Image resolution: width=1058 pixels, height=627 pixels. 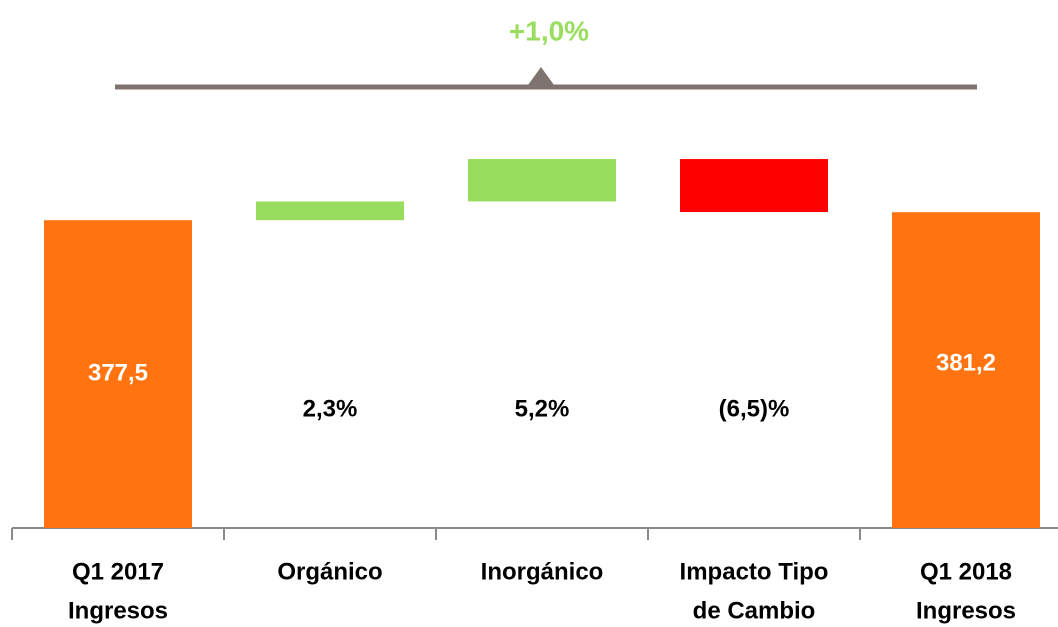 I want to click on value-label: (6,5)%, so click(x=754, y=408).